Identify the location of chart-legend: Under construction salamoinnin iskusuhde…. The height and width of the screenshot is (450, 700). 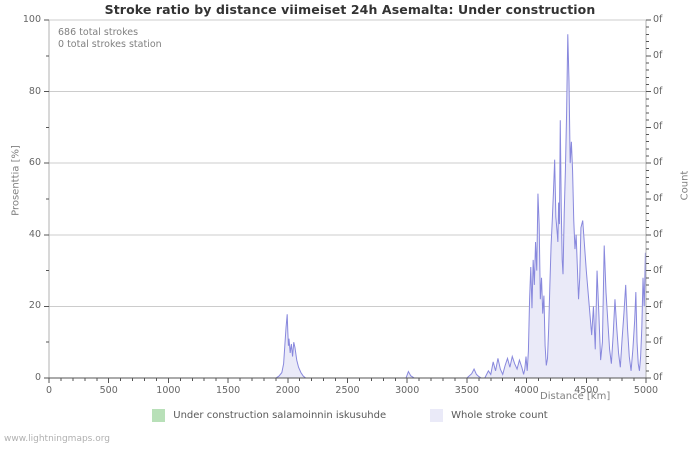
(350, 415).